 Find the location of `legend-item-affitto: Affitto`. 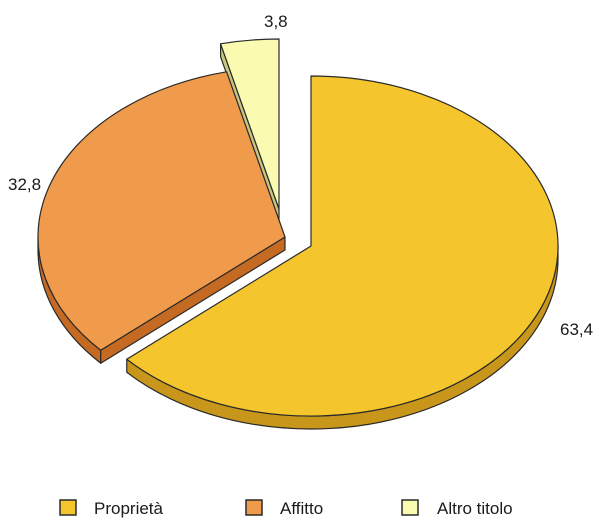

legend-item-affitto: Affitto is located at coordinates (284, 508).